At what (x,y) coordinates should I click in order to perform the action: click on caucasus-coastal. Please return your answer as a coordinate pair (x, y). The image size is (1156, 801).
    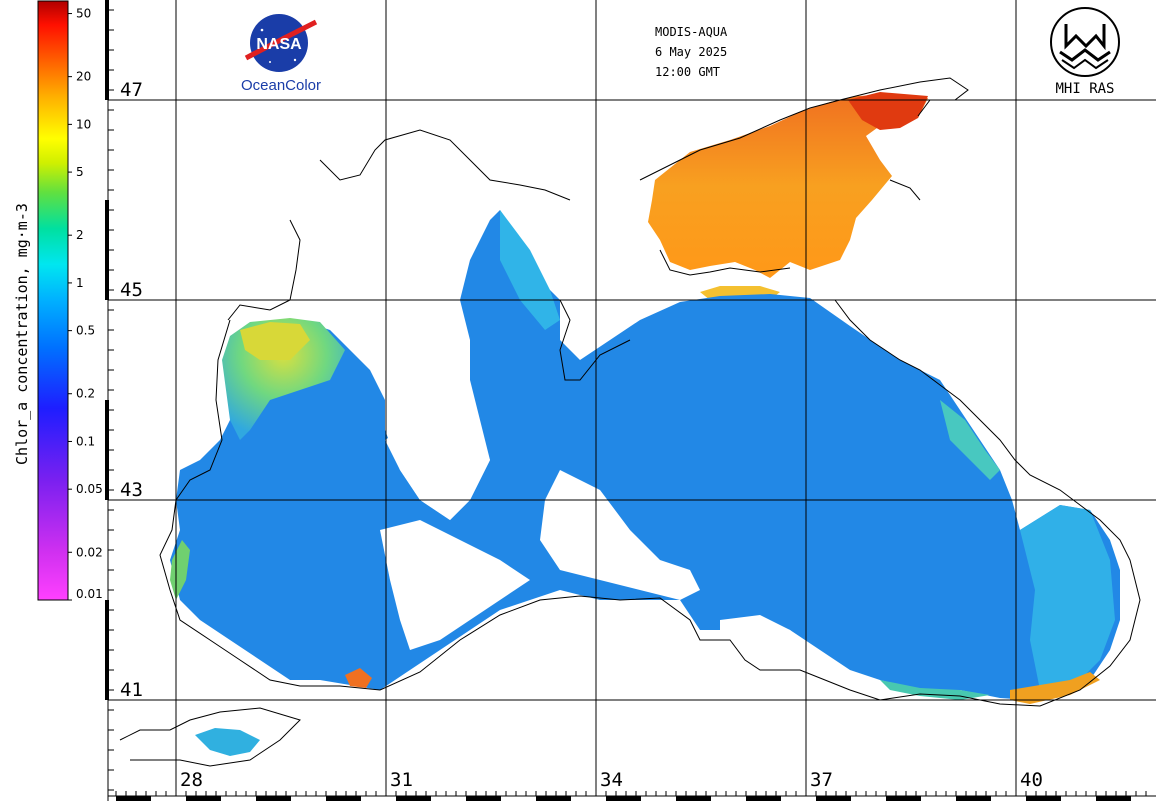
    Looking at the image, I should click on (970, 440).